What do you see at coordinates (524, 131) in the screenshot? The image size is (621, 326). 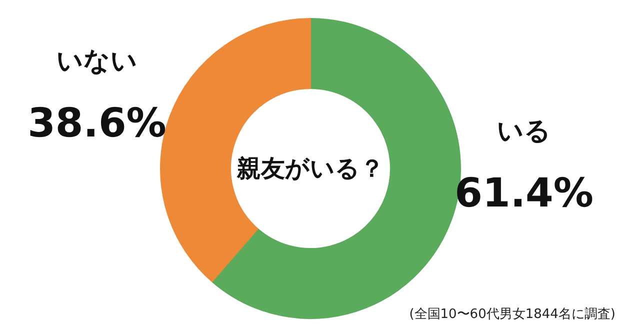 I see `slice-label: いる` at bounding box center [524, 131].